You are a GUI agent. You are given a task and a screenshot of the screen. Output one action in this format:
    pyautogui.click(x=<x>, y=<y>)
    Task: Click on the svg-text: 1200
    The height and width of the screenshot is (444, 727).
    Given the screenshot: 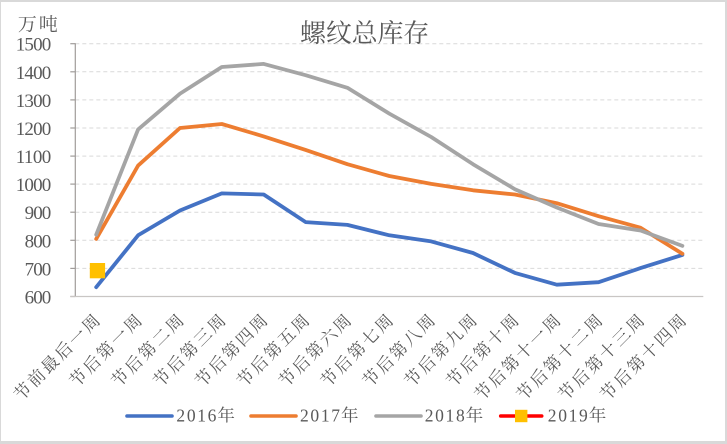 What is the action you would take?
    pyautogui.click(x=34, y=129)
    